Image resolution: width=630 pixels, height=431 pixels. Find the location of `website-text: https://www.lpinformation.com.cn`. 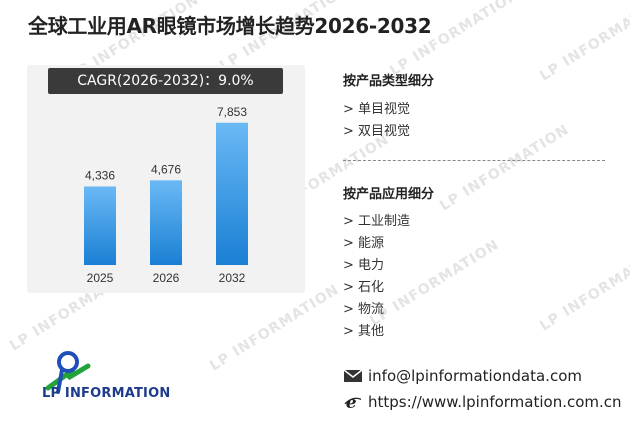

website-text: https://www.lpinformation.com.cn is located at coordinates (495, 402).